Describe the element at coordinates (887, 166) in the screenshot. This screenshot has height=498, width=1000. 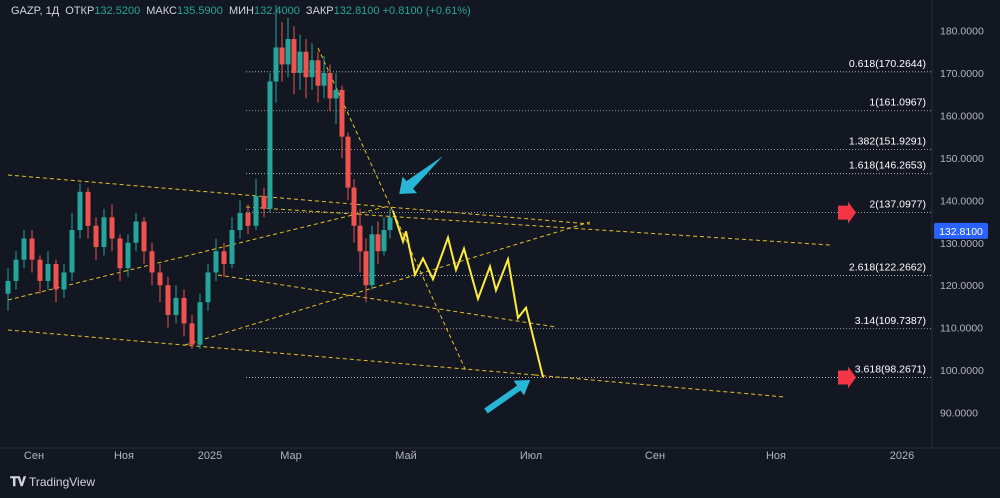
I see `fib-level-label: 1.618(146.2653)` at that location.